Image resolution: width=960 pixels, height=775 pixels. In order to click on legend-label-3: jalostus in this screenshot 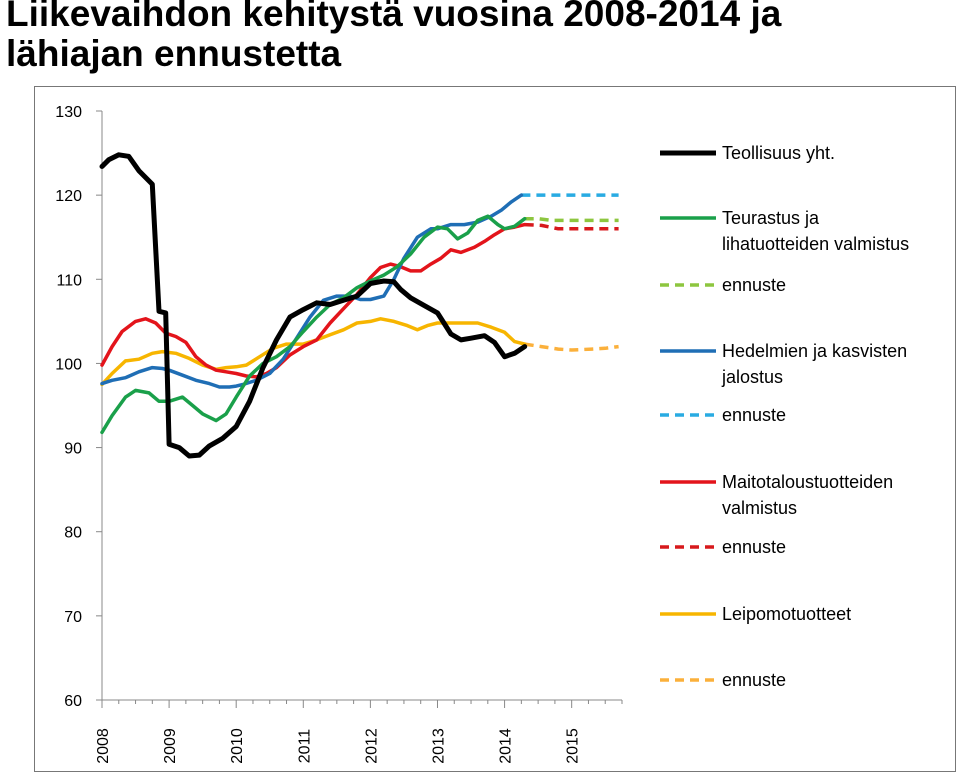, I will do `click(752, 377)`.